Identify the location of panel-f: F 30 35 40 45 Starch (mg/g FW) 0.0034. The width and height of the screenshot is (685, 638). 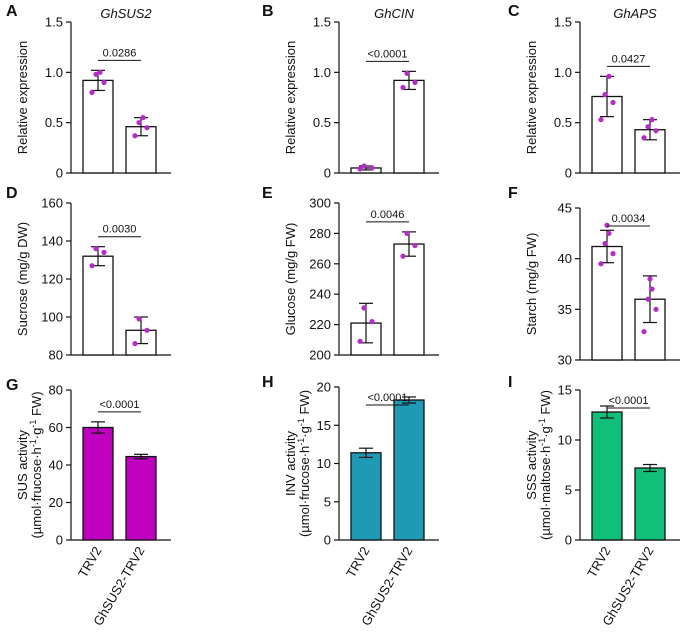
(594, 276).